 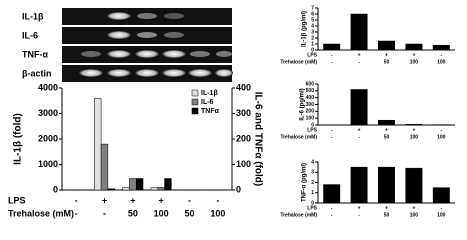 What do you see at coordinates (310, 112) in the screenshot?
I see `y-tick-label: 200` at bounding box center [310, 112].